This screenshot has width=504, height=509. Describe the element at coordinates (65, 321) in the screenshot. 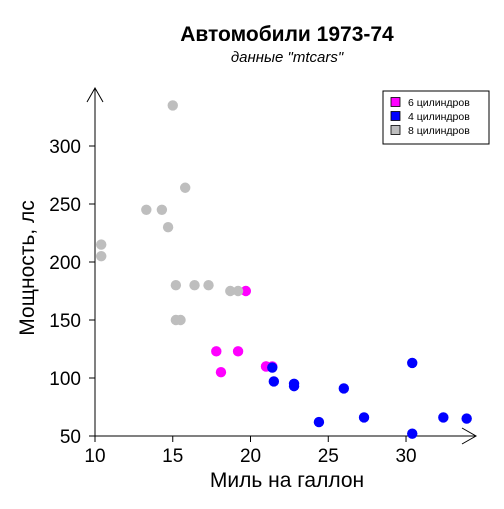

I see `y-tick-label: 150` at that location.